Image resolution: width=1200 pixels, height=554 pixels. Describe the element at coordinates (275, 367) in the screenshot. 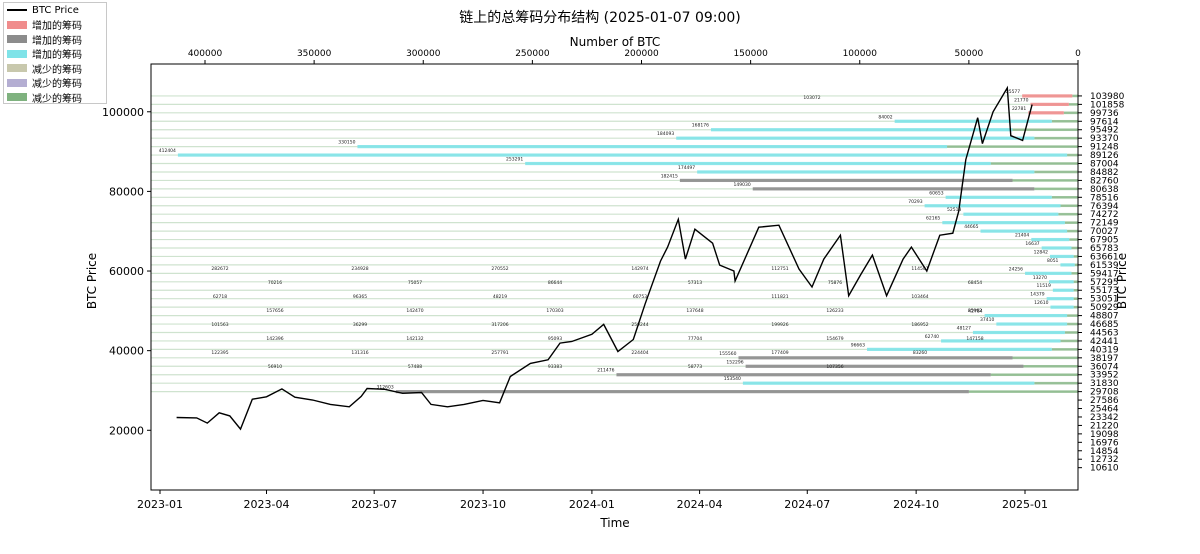

I see `annotation-label: 56910` at that location.